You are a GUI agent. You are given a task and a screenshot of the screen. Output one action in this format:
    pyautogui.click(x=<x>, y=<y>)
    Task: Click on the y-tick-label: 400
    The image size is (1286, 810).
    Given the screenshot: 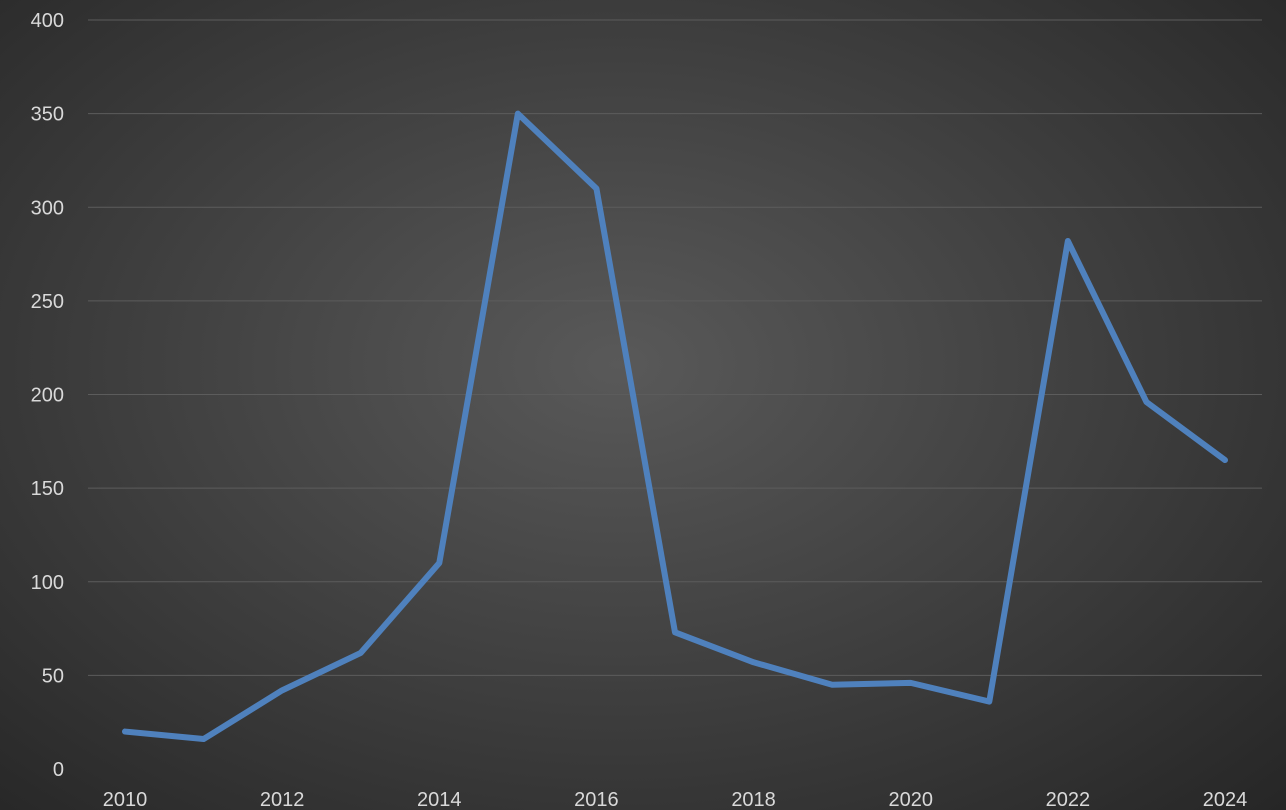 What is the action you would take?
    pyautogui.click(x=47, y=21)
    